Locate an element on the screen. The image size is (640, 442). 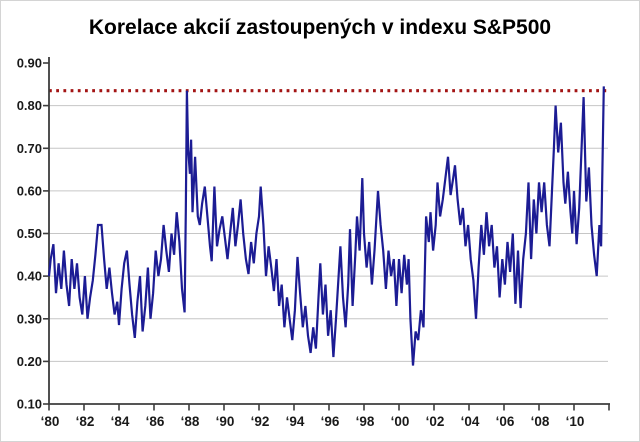
y-tick-label: 0.60 is located at coordinates (29, 190).